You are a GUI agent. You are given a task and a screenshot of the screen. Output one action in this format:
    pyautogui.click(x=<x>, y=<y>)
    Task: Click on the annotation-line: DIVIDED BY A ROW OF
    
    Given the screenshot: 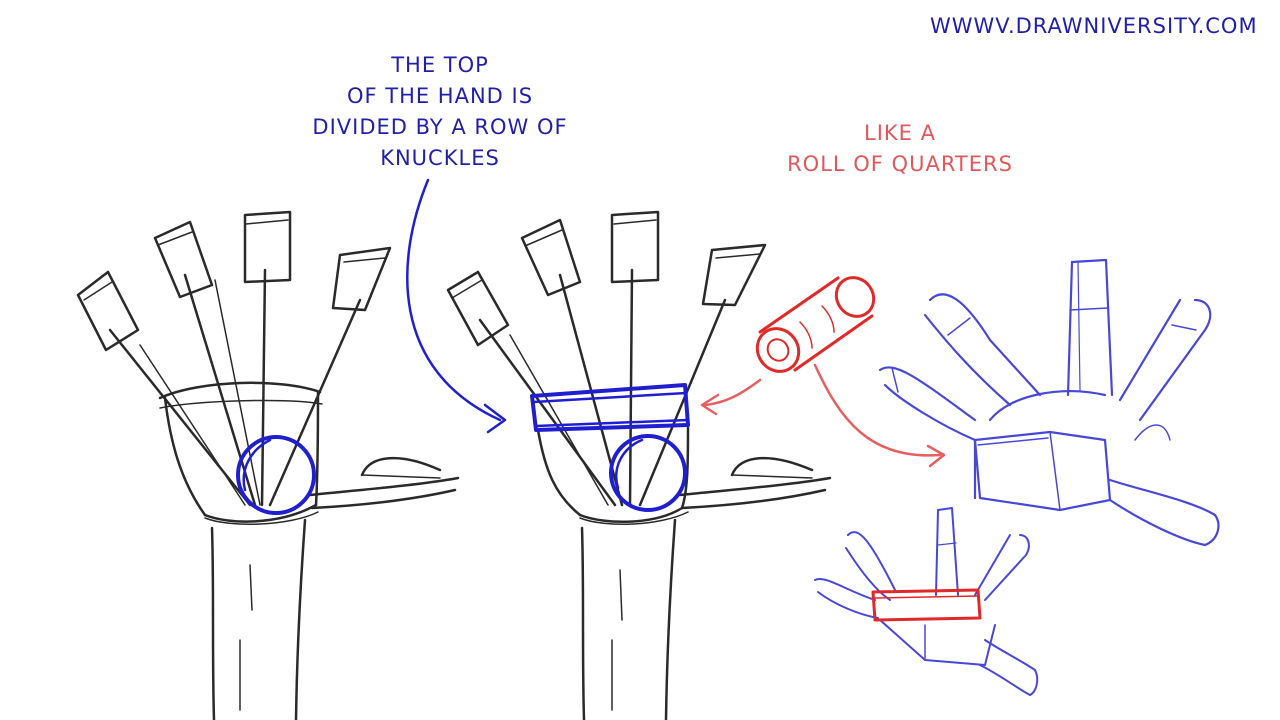 What is the action you would take?
    pyautogui.click(x=440, y=127)
    